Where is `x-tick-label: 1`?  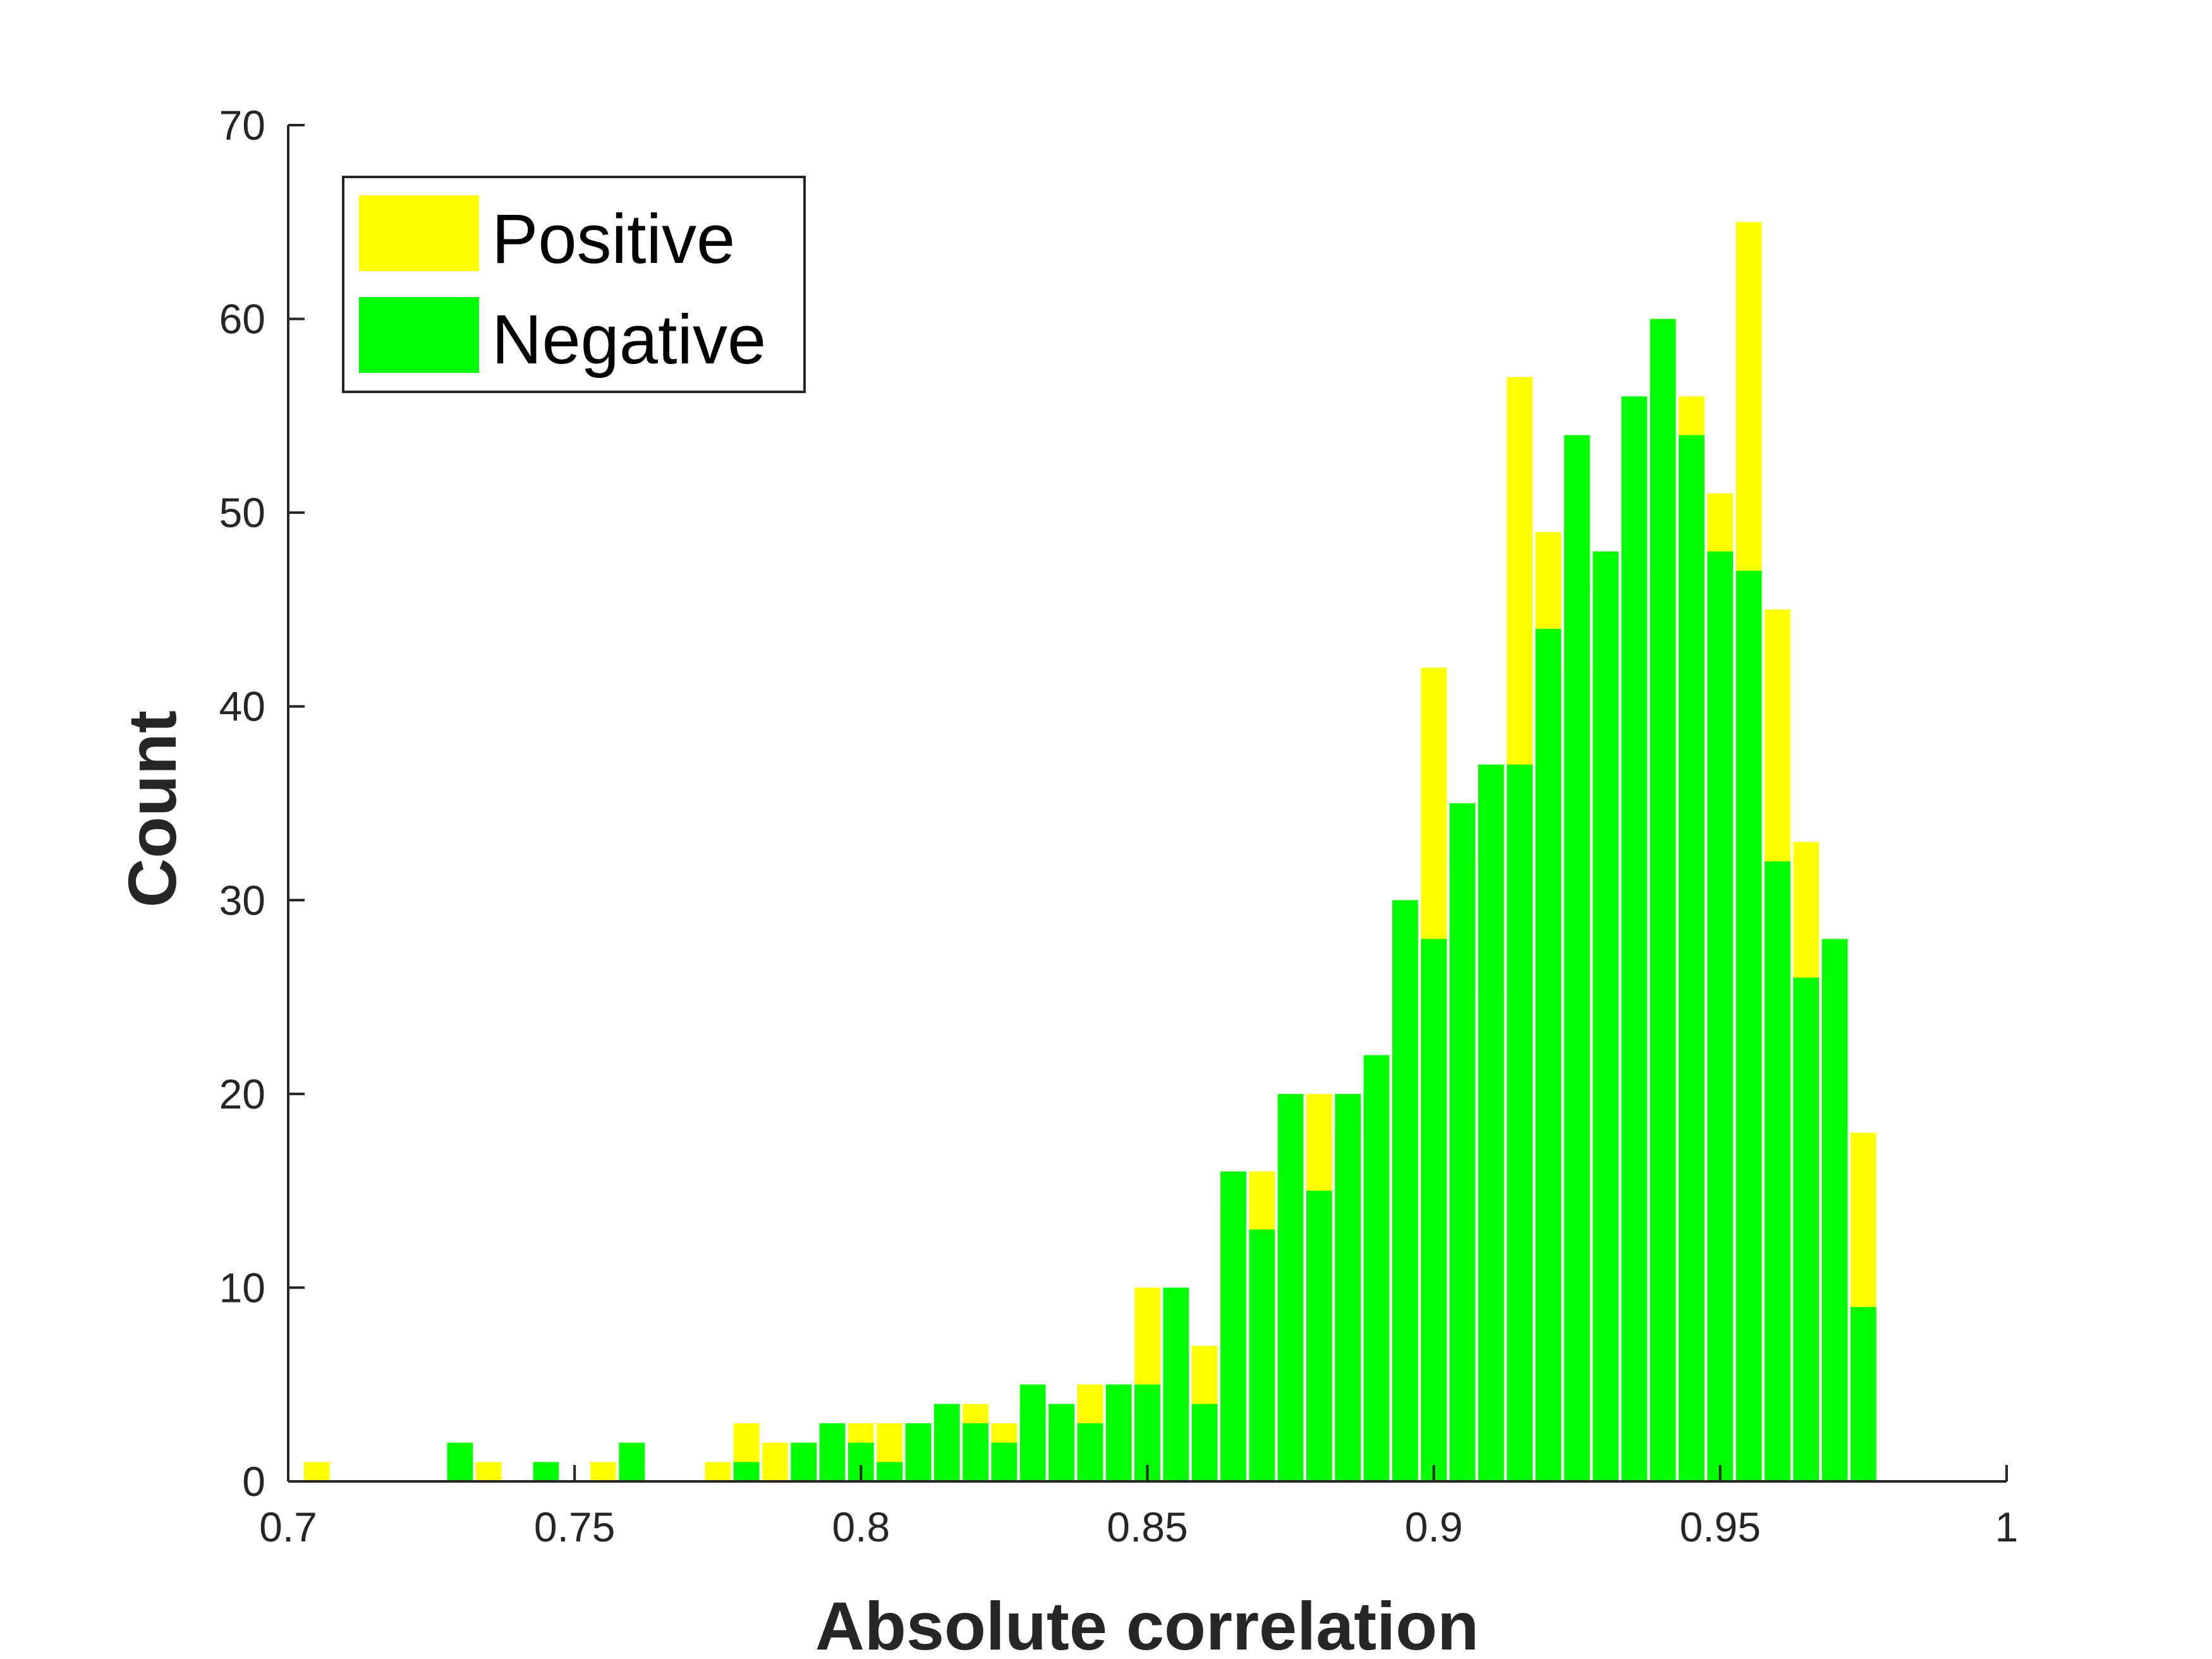
x-tick-label: 1 is located at coordinates (2007, 1527).